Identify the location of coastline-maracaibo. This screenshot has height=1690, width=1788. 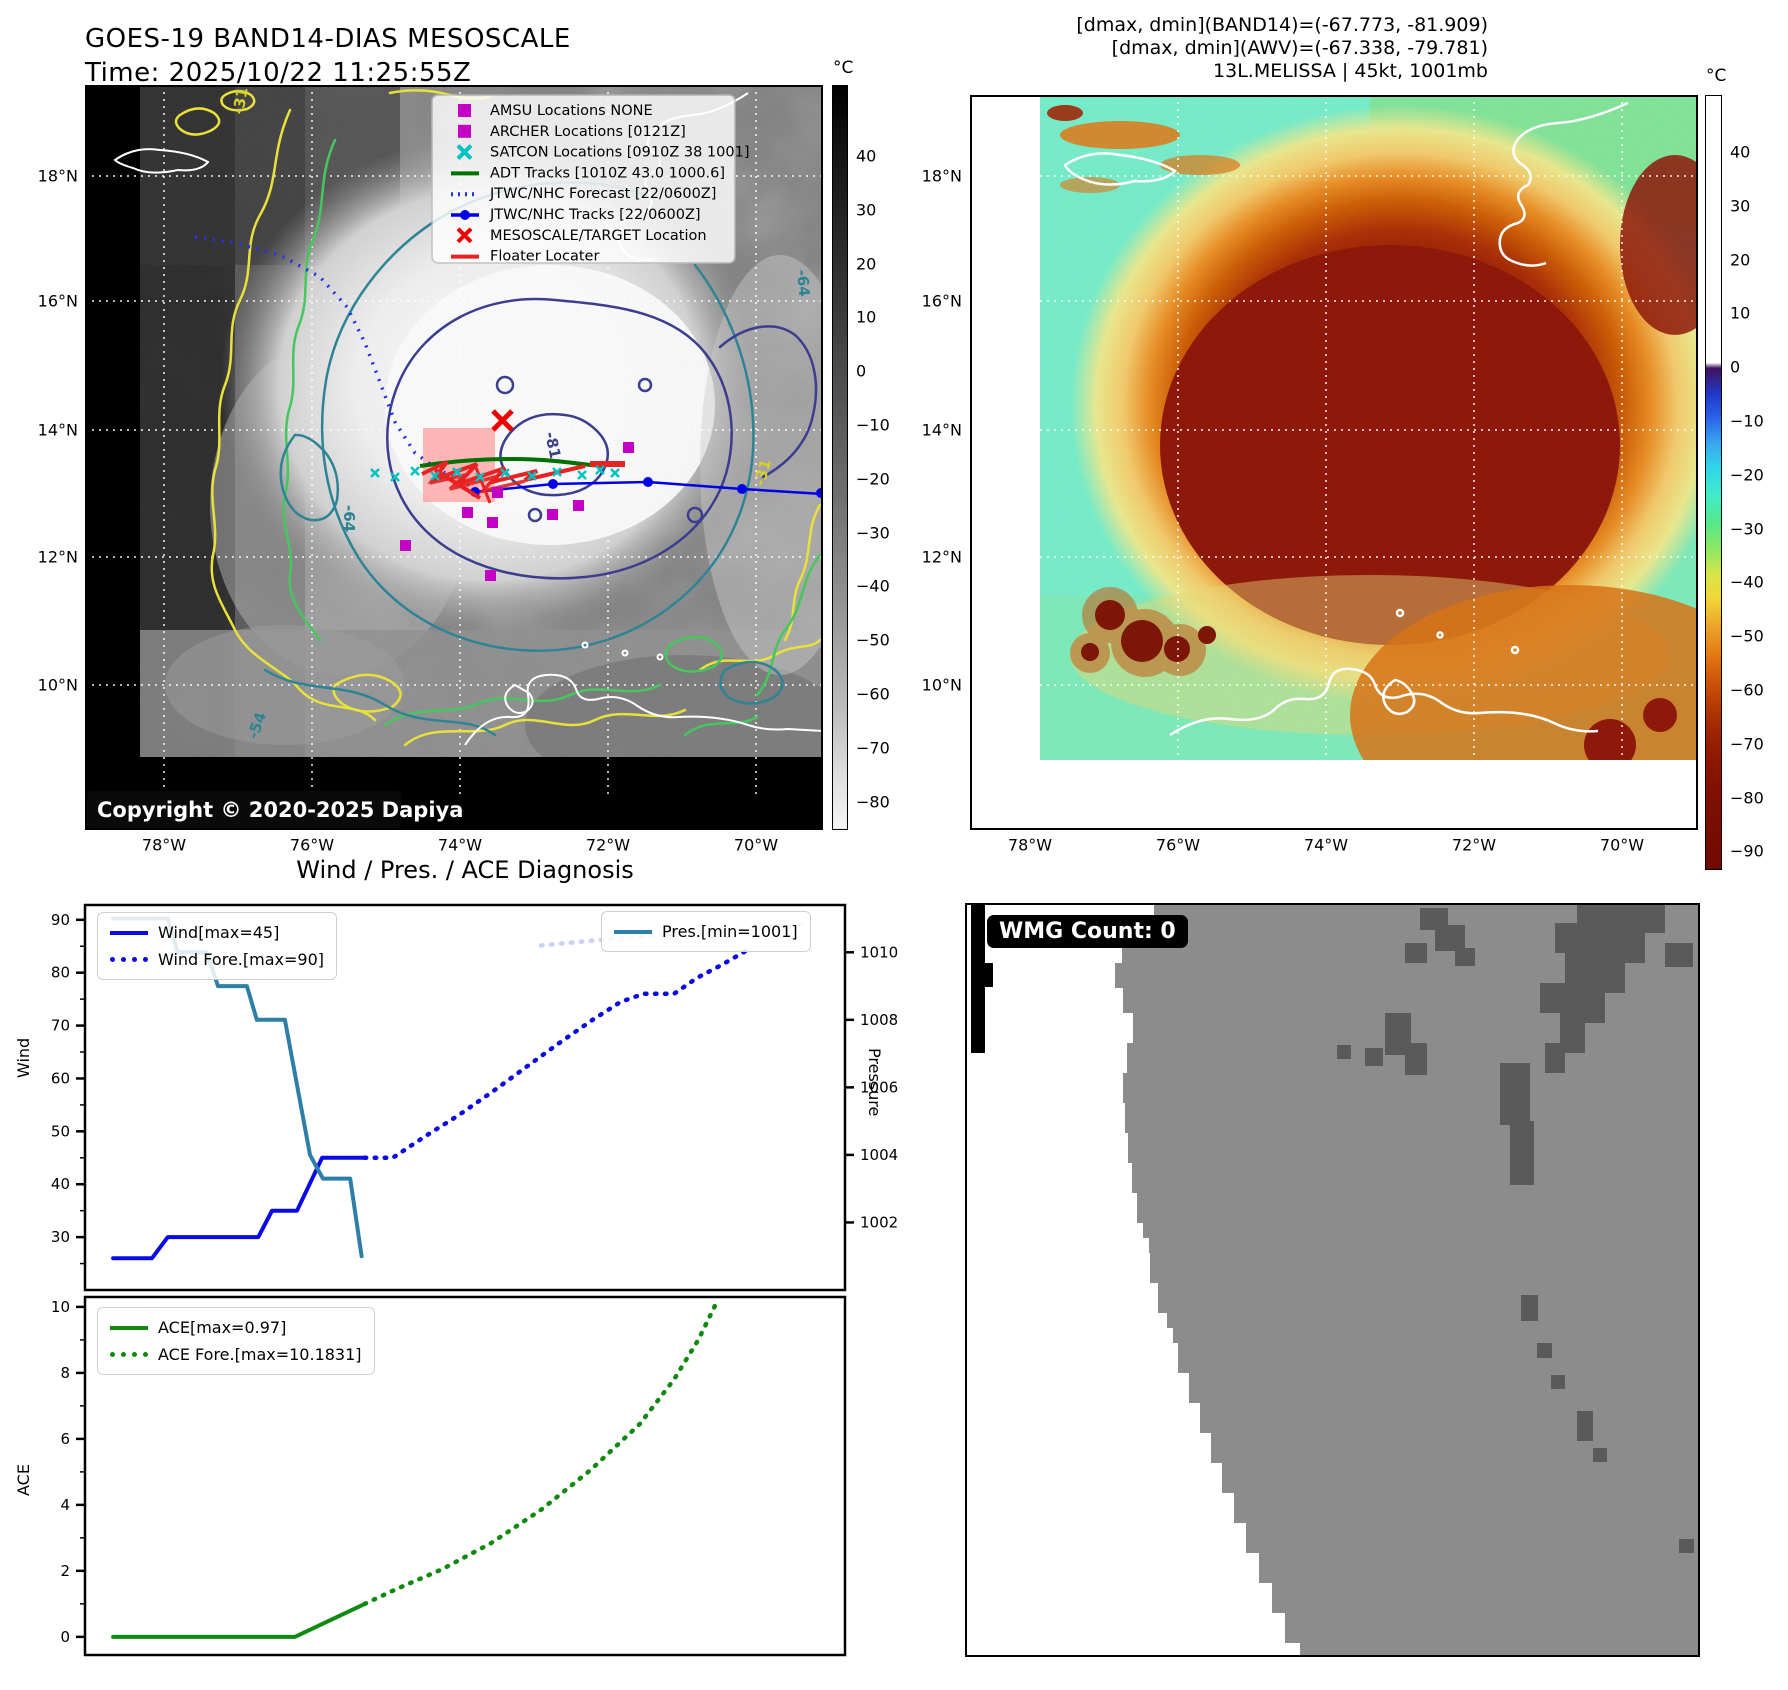
(519, 698).